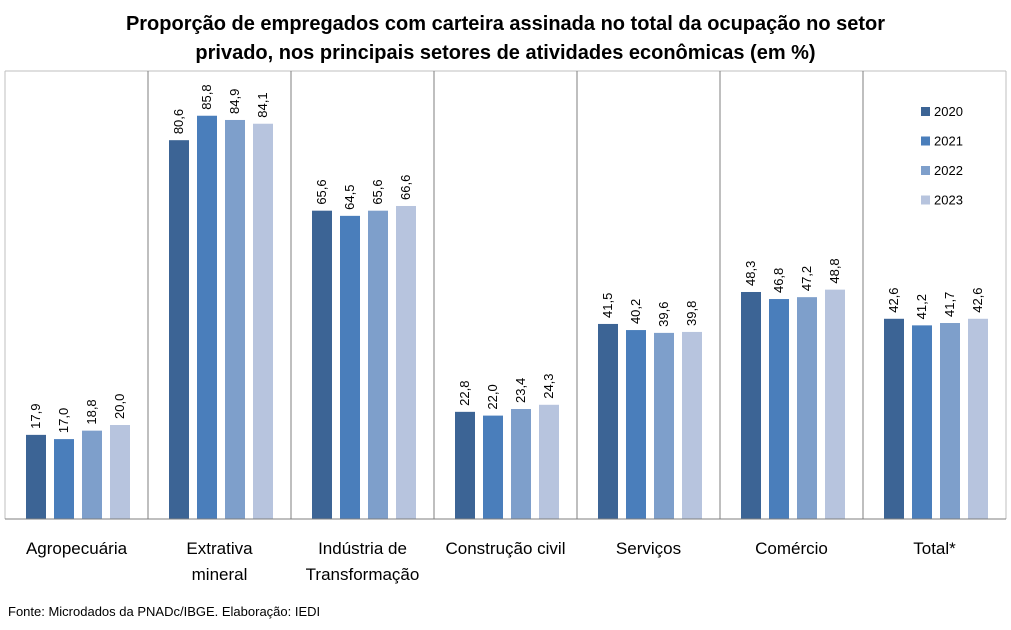  I want to click on category-label: Extrativa, so click(219, 548).